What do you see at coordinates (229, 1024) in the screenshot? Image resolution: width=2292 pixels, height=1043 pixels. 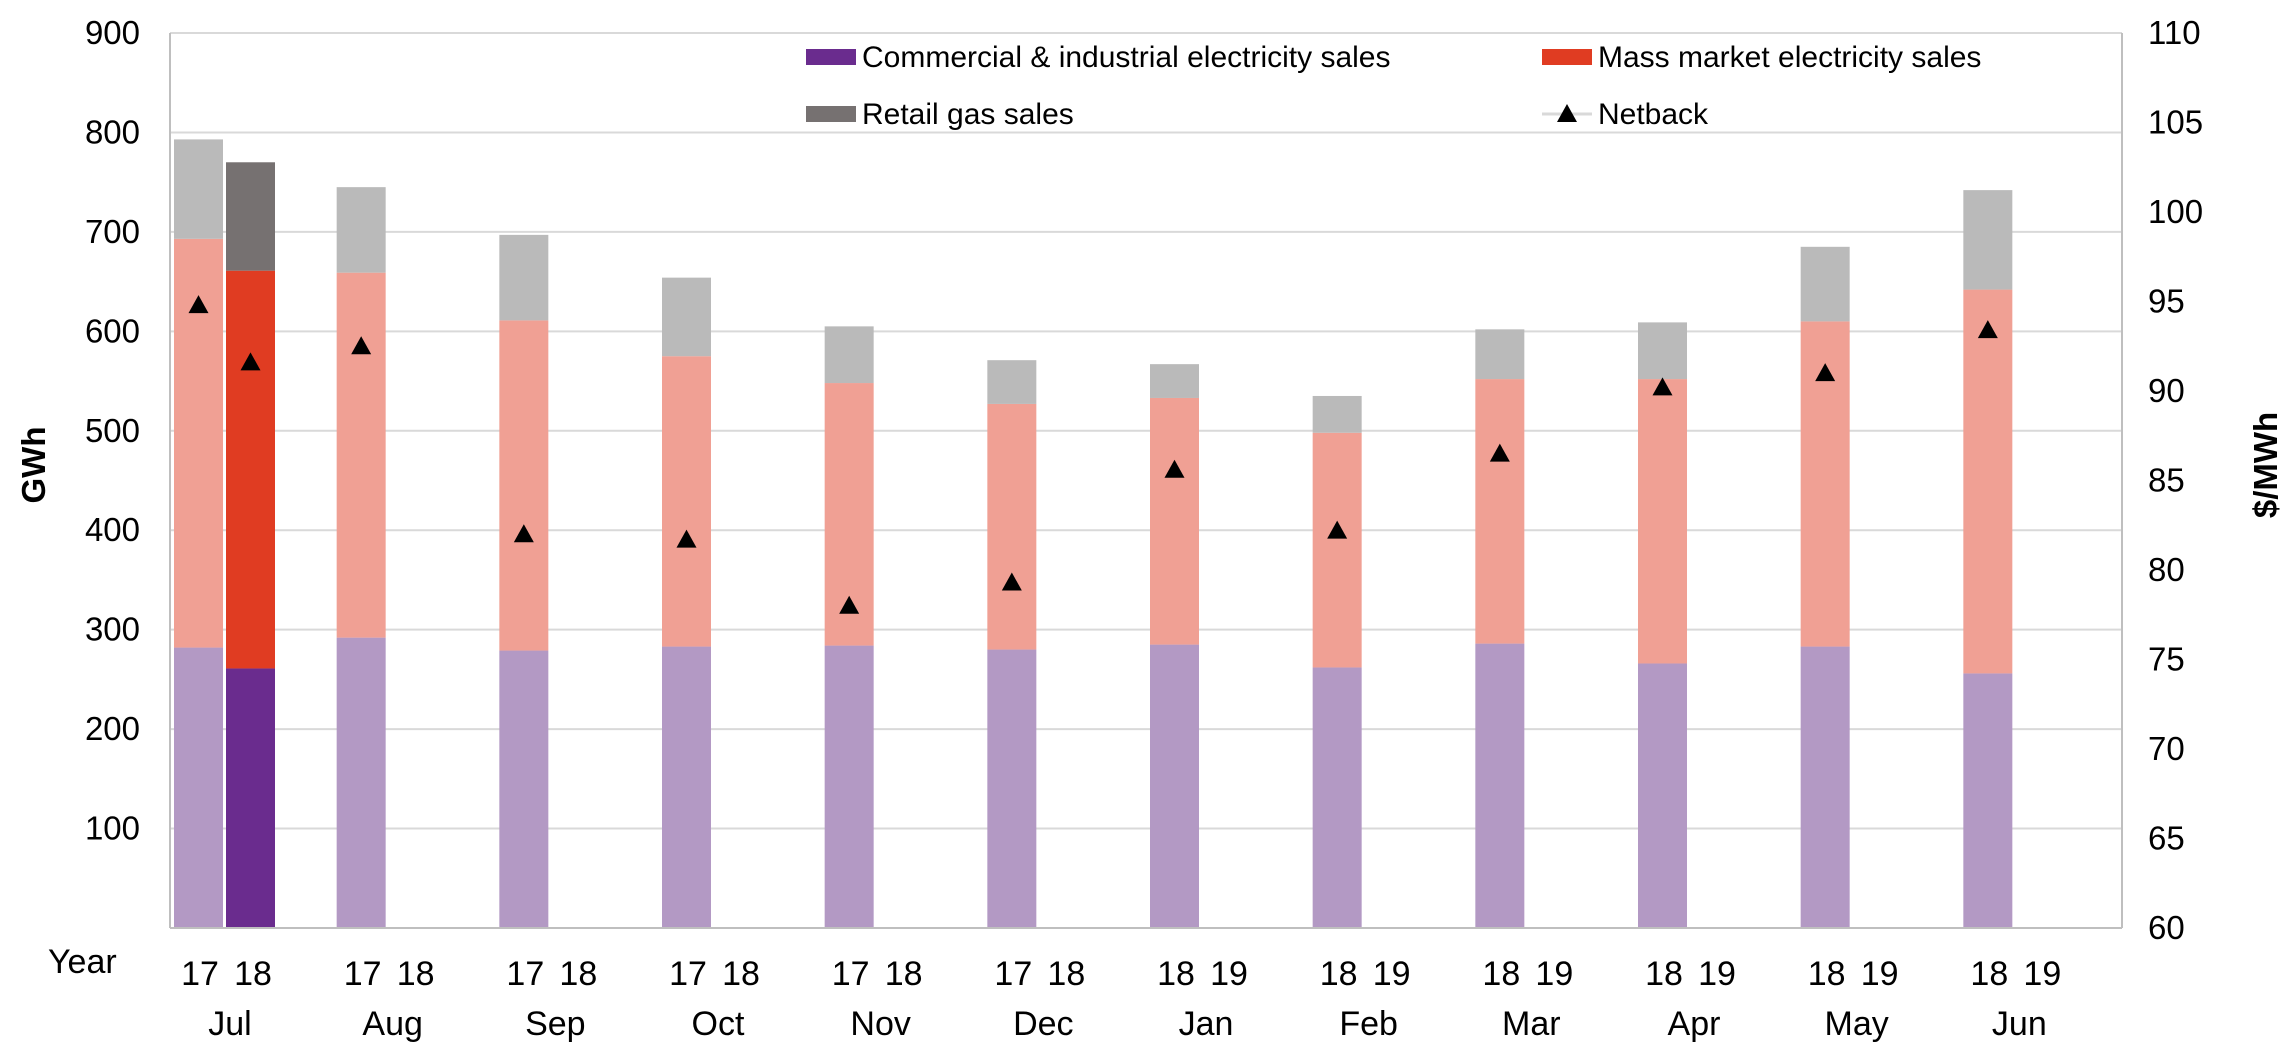 I see `month-tick-label: Jul` at bounding box center [229, 1024].